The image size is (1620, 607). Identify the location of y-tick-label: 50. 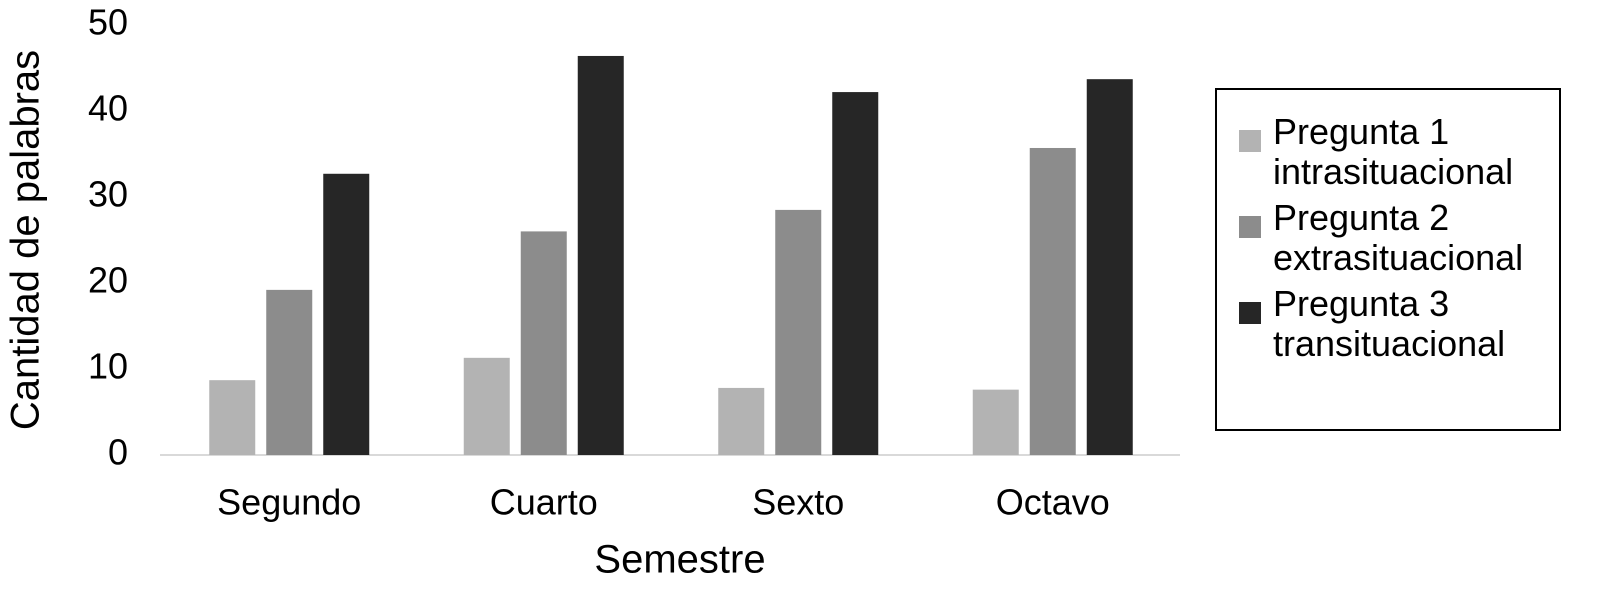
(108, 22).